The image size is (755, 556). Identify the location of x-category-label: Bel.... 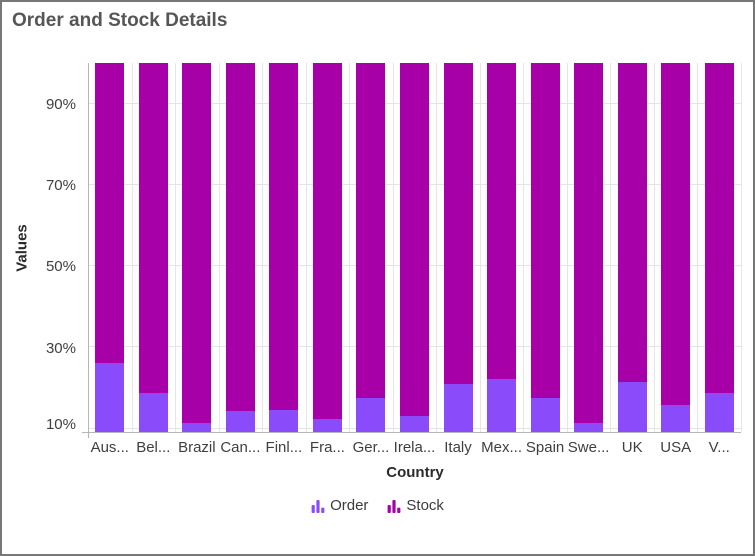
(153, 447).